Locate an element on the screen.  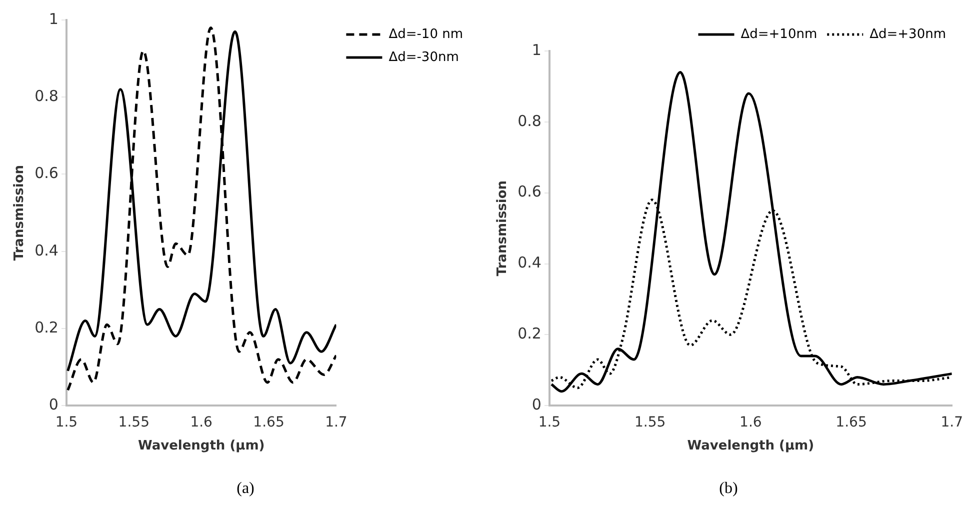
legend-label: Δd=+10nm is located at coordinates (779, 34).